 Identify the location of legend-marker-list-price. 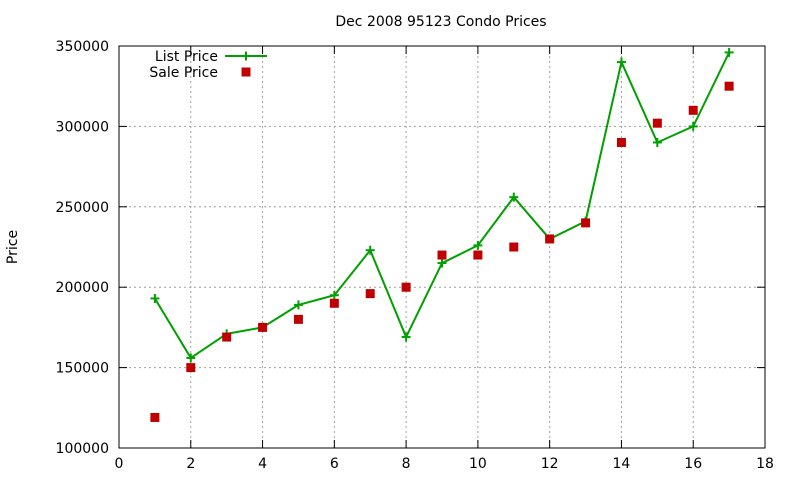
(246, 56).